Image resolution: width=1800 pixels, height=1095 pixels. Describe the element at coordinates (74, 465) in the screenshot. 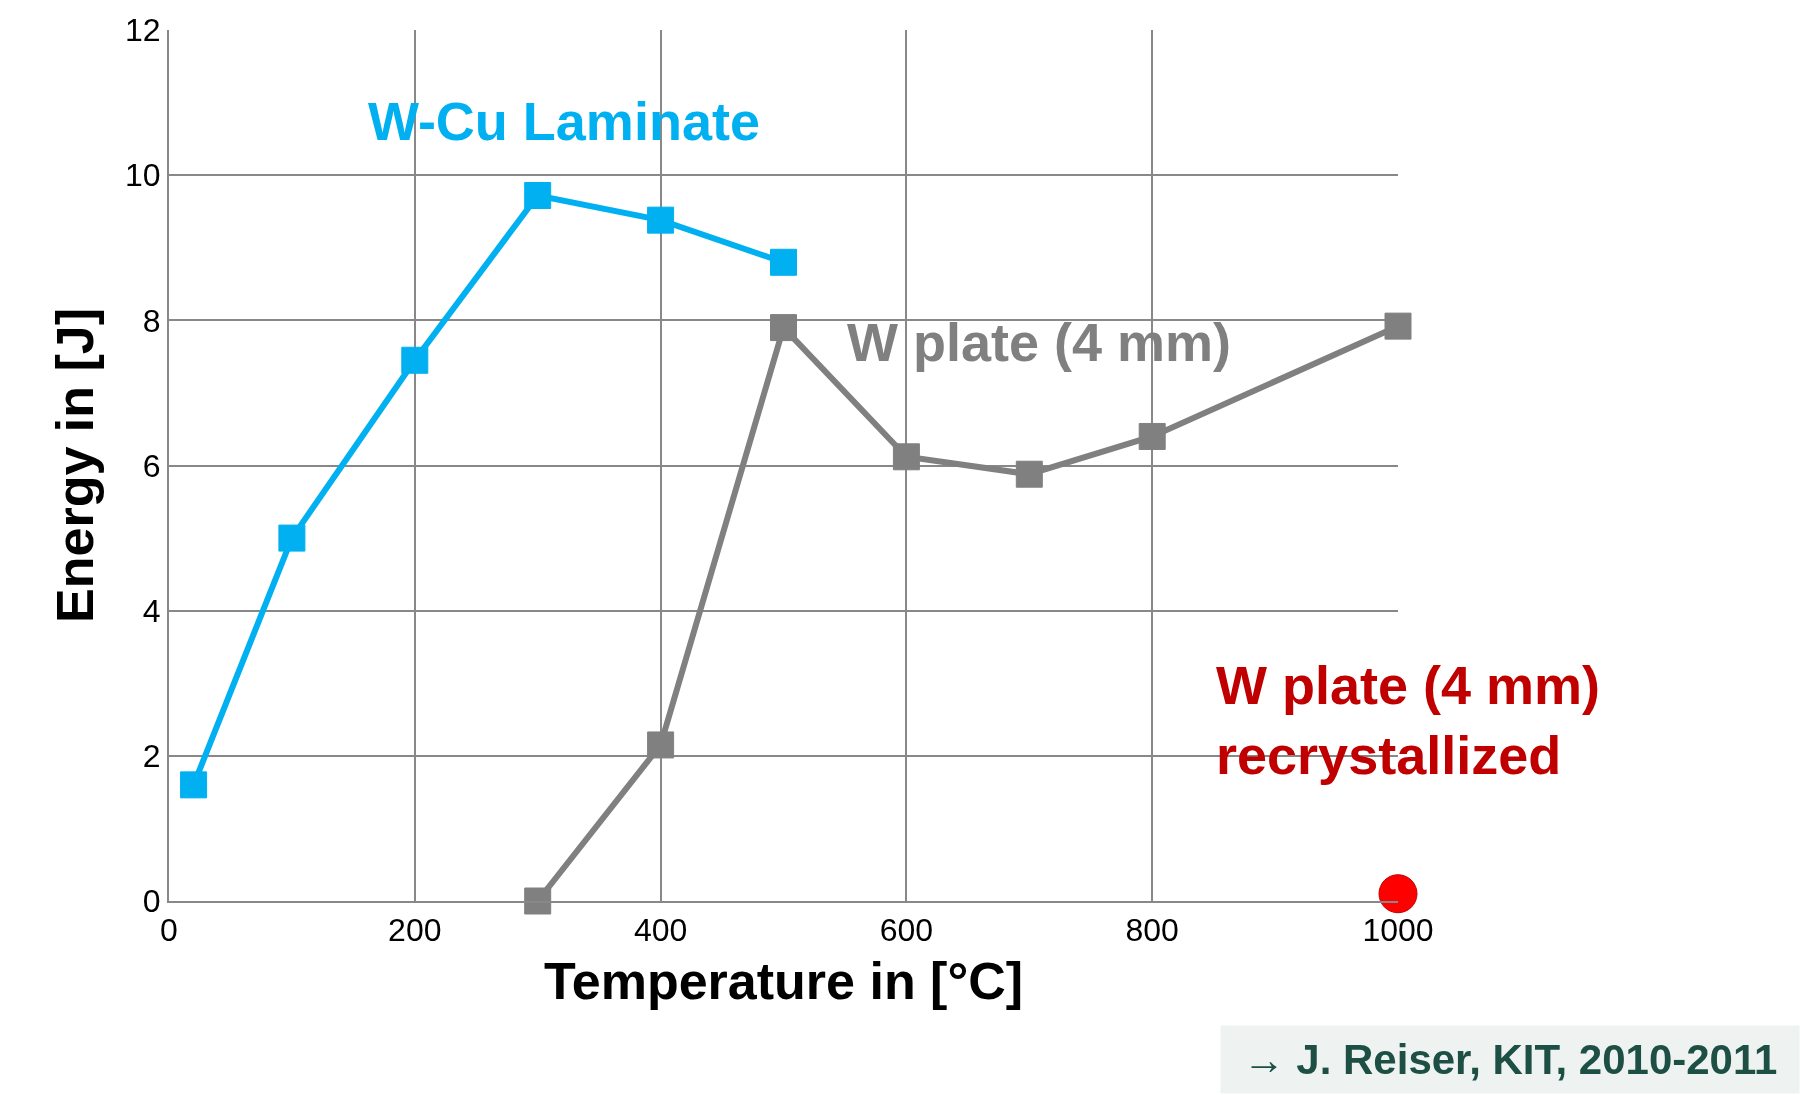

I see `y-axis-title: Energy in [J]` at that location.